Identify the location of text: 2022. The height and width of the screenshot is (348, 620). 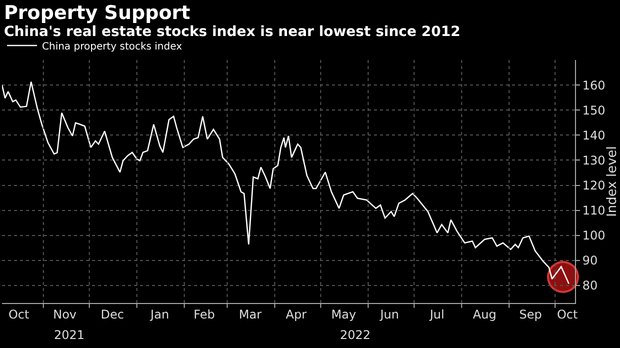
(355, 335).